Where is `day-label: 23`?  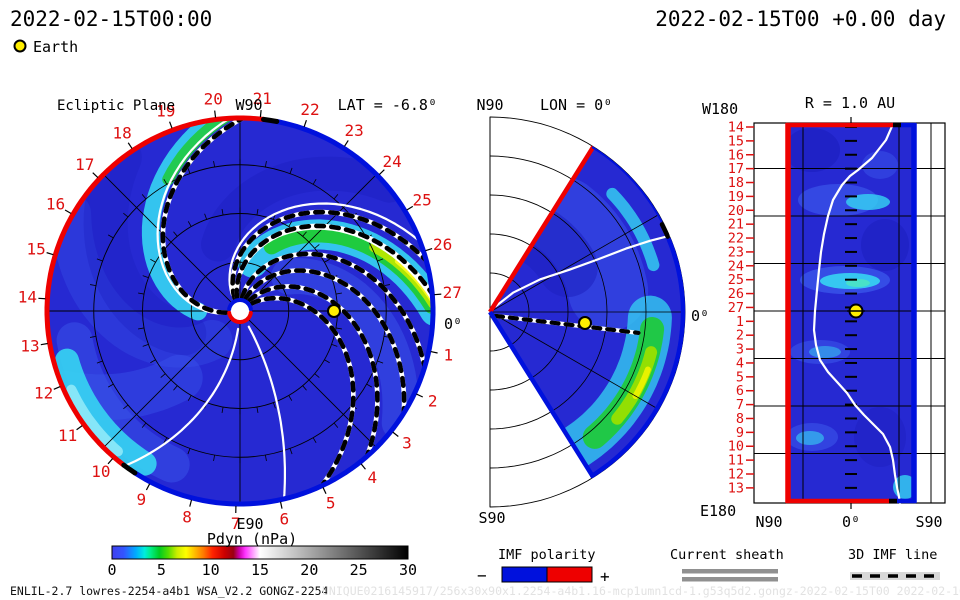
day-label: 23 is located at coordinates (353, 130).